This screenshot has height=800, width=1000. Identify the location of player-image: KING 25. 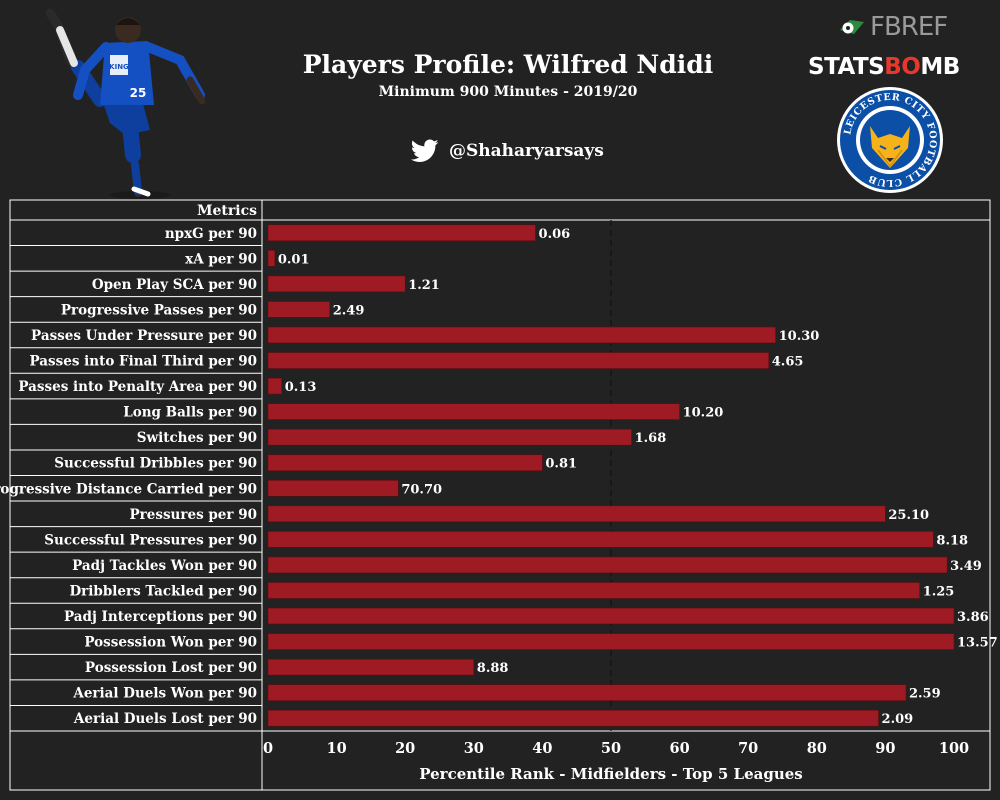
(125, 103).